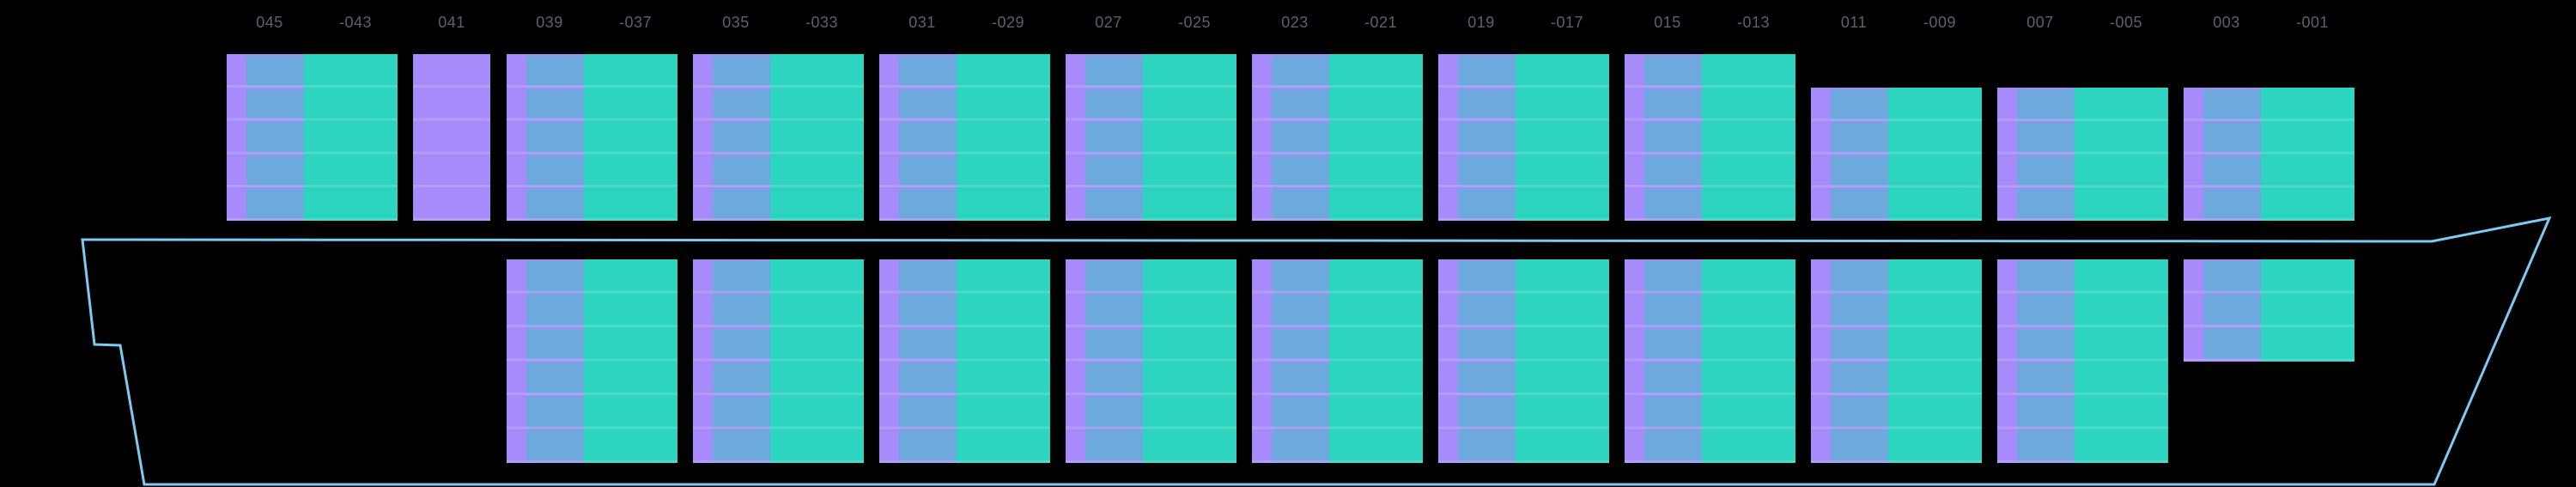 This screenshot has height=487, width=2576. What do you see at coordinates (355, 22) in the screenshot?
I see `bay-label-043: -043` at bounding box center [355, 22].